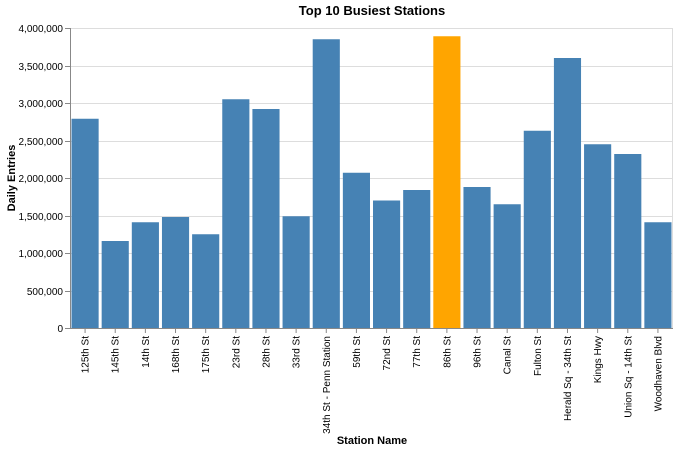 The image size is (677, 452). Describe the element at coordinates (41, 179) in the screenshot. I see `y-tick-label: 2,000,000` at that location.